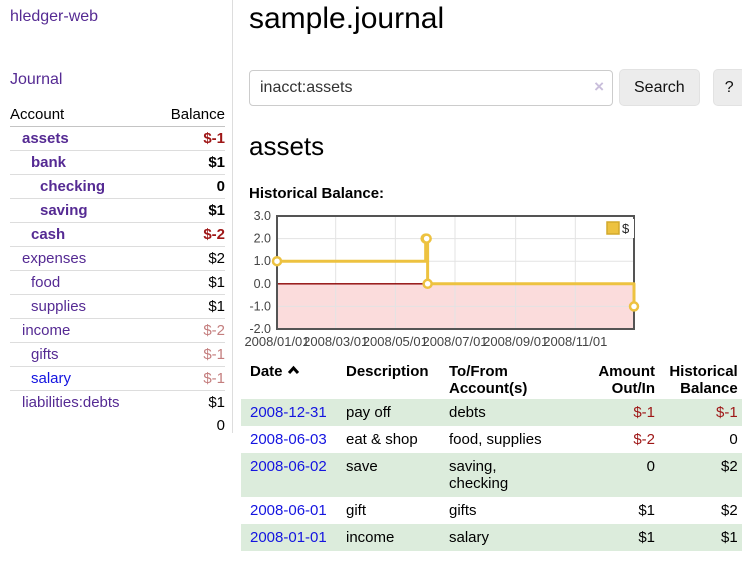  I want to click on chart-title: Historical Balance:, so click(317, 193).